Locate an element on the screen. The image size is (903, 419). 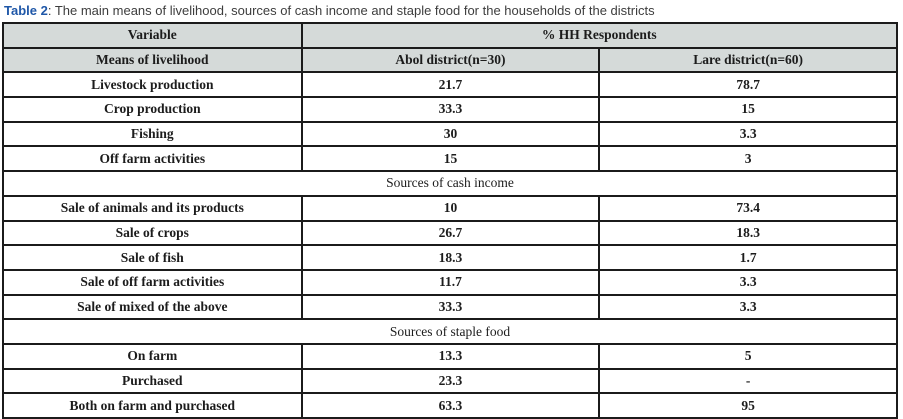
section-heading-row: Sources of cash income is located at coordinates (450, 183).